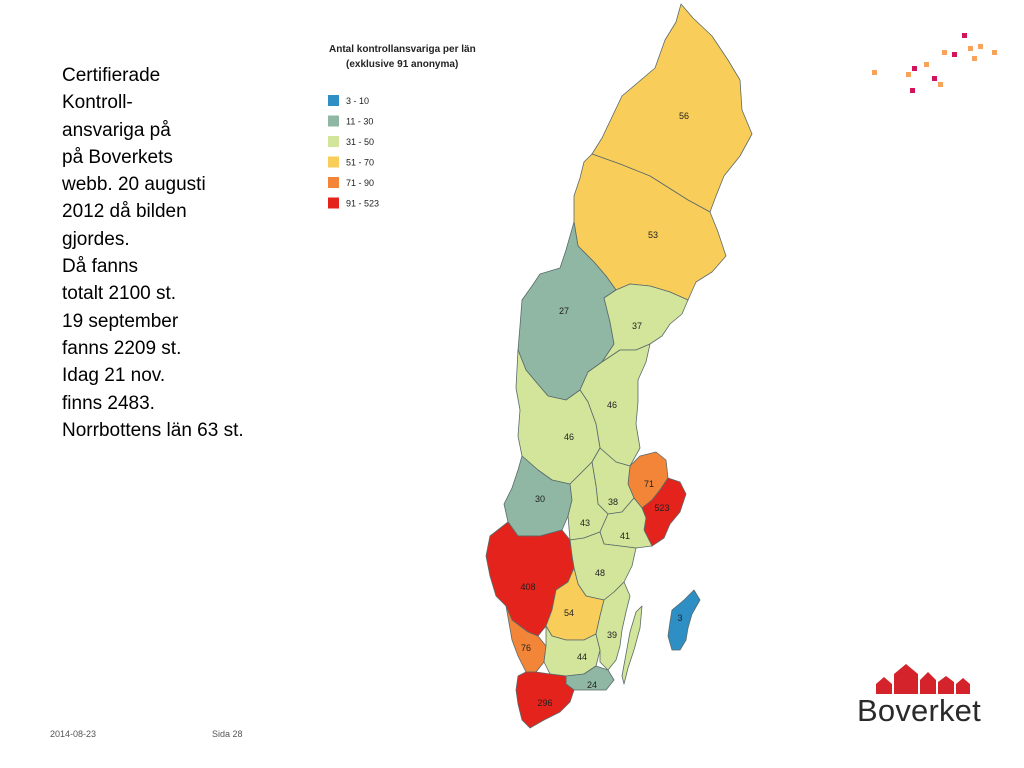 This screenshot has height=768, width=1024. Describe the element at coordinates (526, 648) in the screenshot. I see `county-value-label: 76` at that location.